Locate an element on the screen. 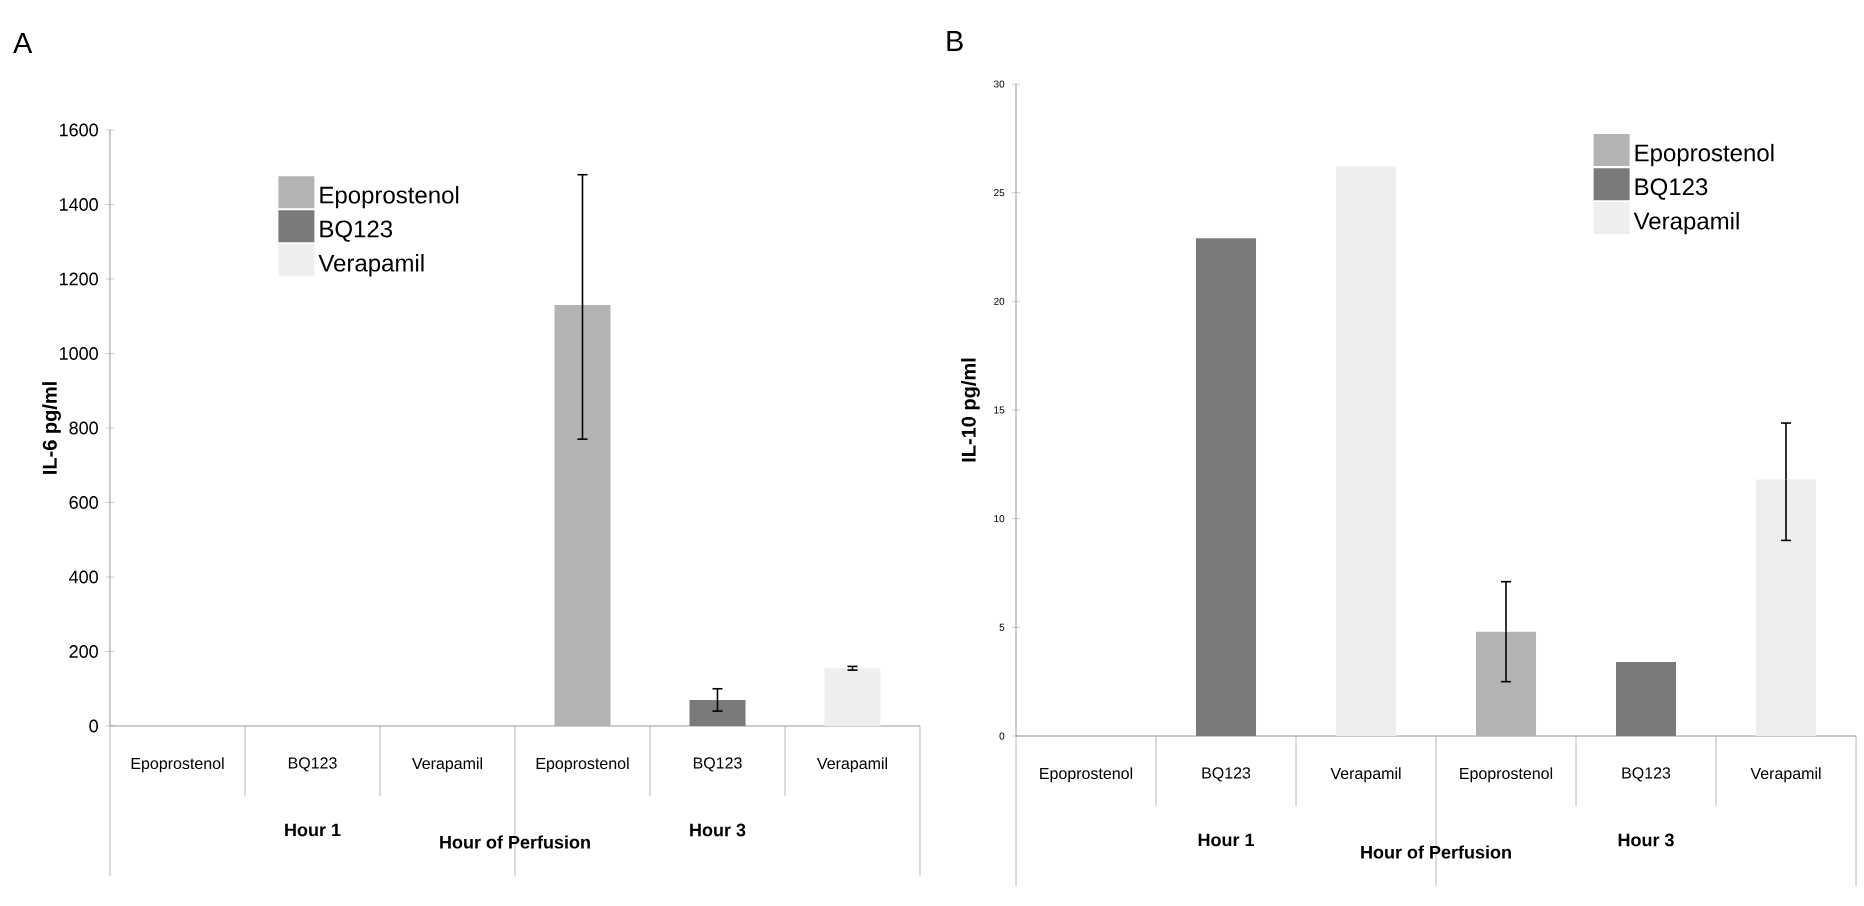  y-tick-label: 1000 is located at coordinates (79, 353).